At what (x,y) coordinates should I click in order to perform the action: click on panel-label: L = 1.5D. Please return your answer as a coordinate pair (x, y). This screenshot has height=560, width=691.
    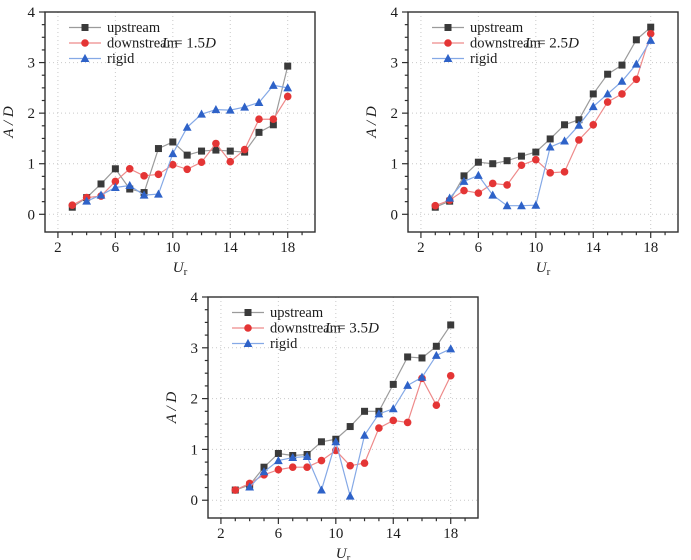
    Looking at the image, I should click on (188, 44).